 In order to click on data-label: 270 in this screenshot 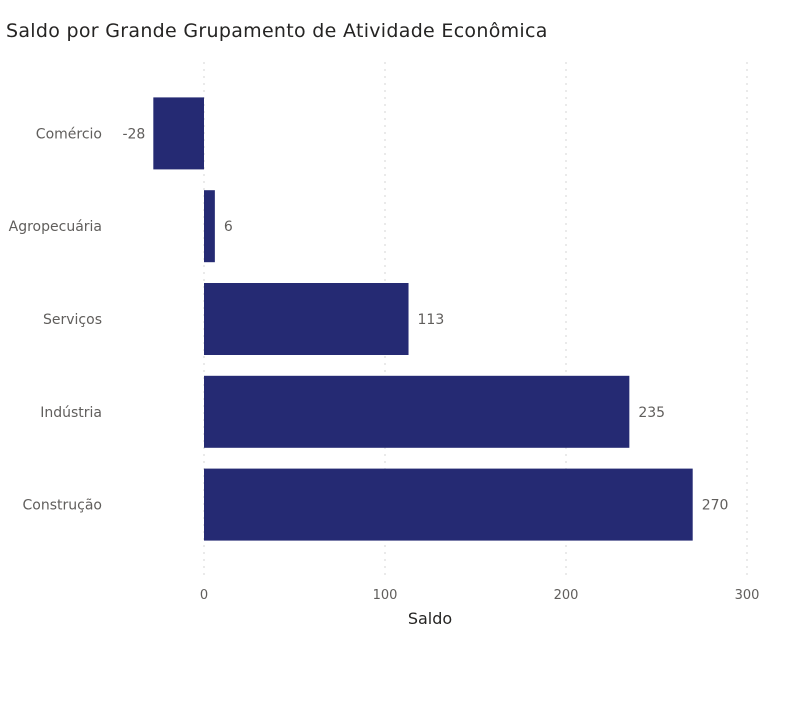, I will do `click(715, 506)`.